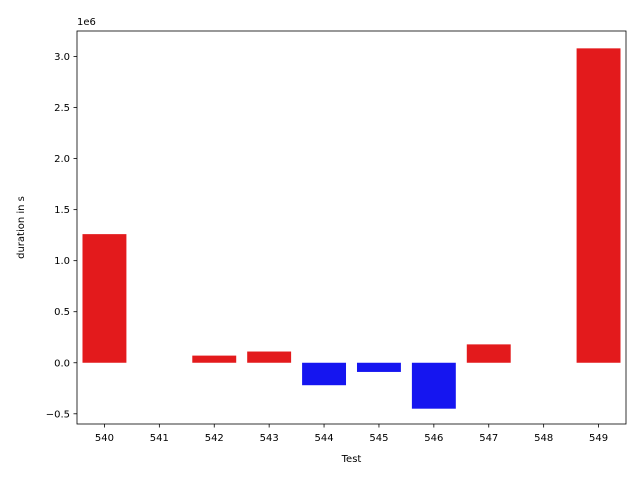 This screenshot has height=480, width=640. Describe the element at coordinates (62, 312) in the screenshot. I see `y-tick-label: 0.5` at that location.